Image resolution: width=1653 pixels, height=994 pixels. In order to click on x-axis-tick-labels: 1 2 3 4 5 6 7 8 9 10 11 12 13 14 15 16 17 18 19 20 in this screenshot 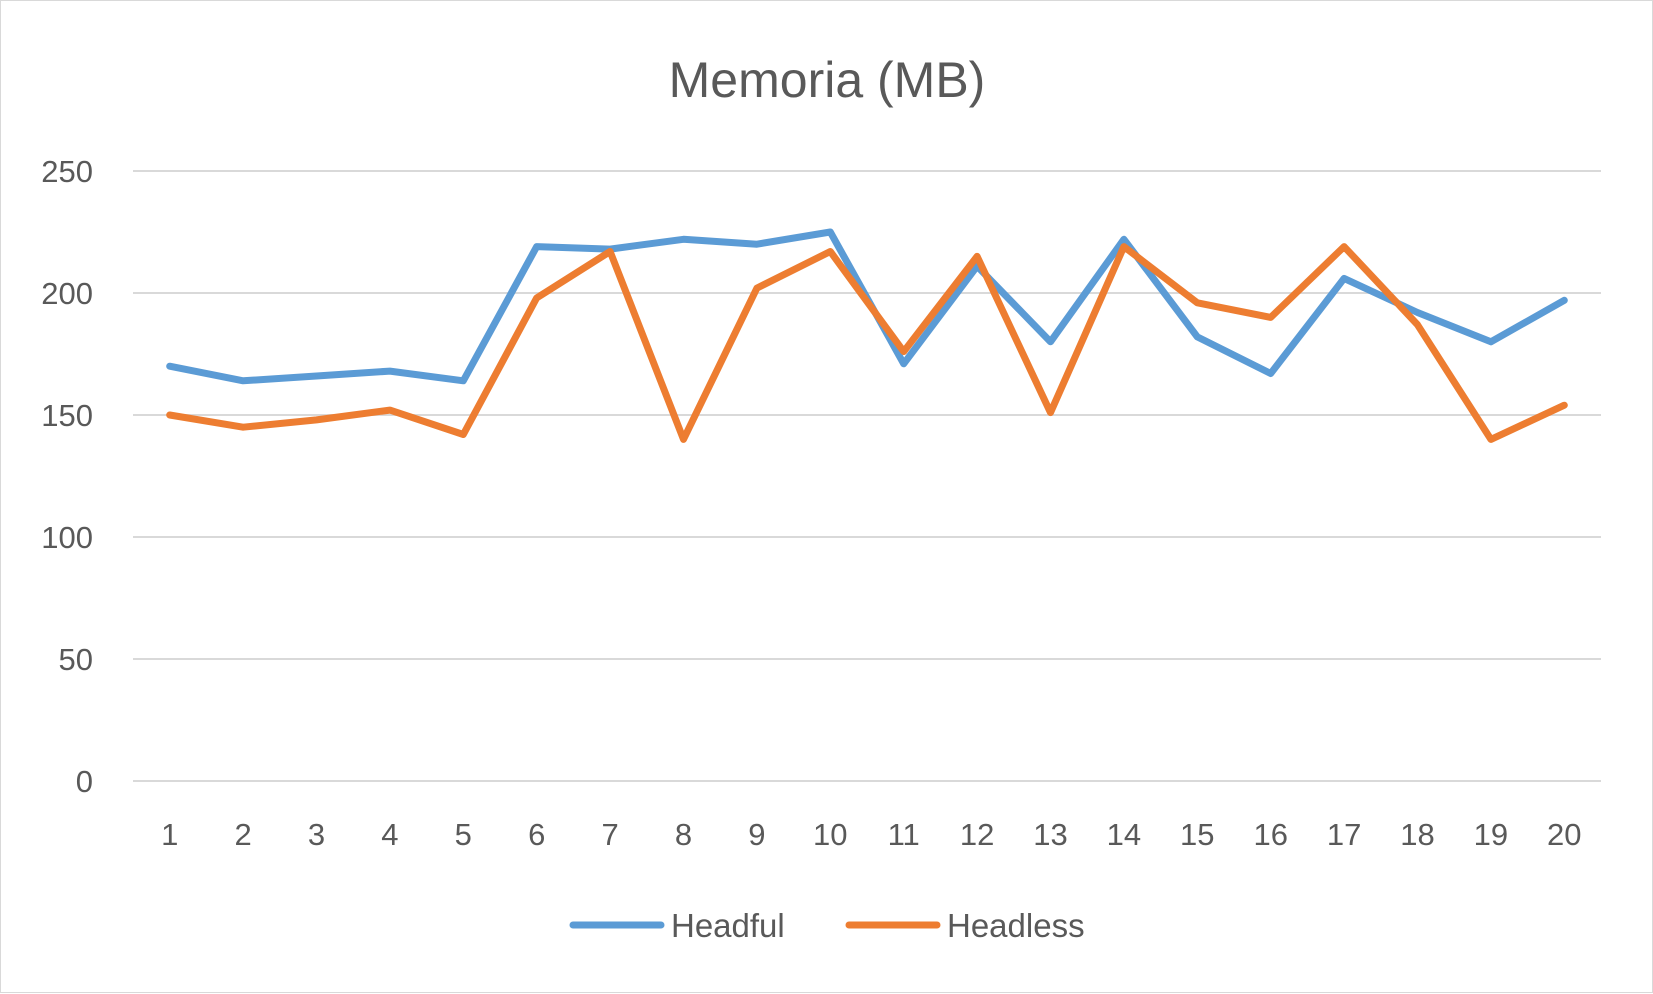, I will do `click(871, 834)`.